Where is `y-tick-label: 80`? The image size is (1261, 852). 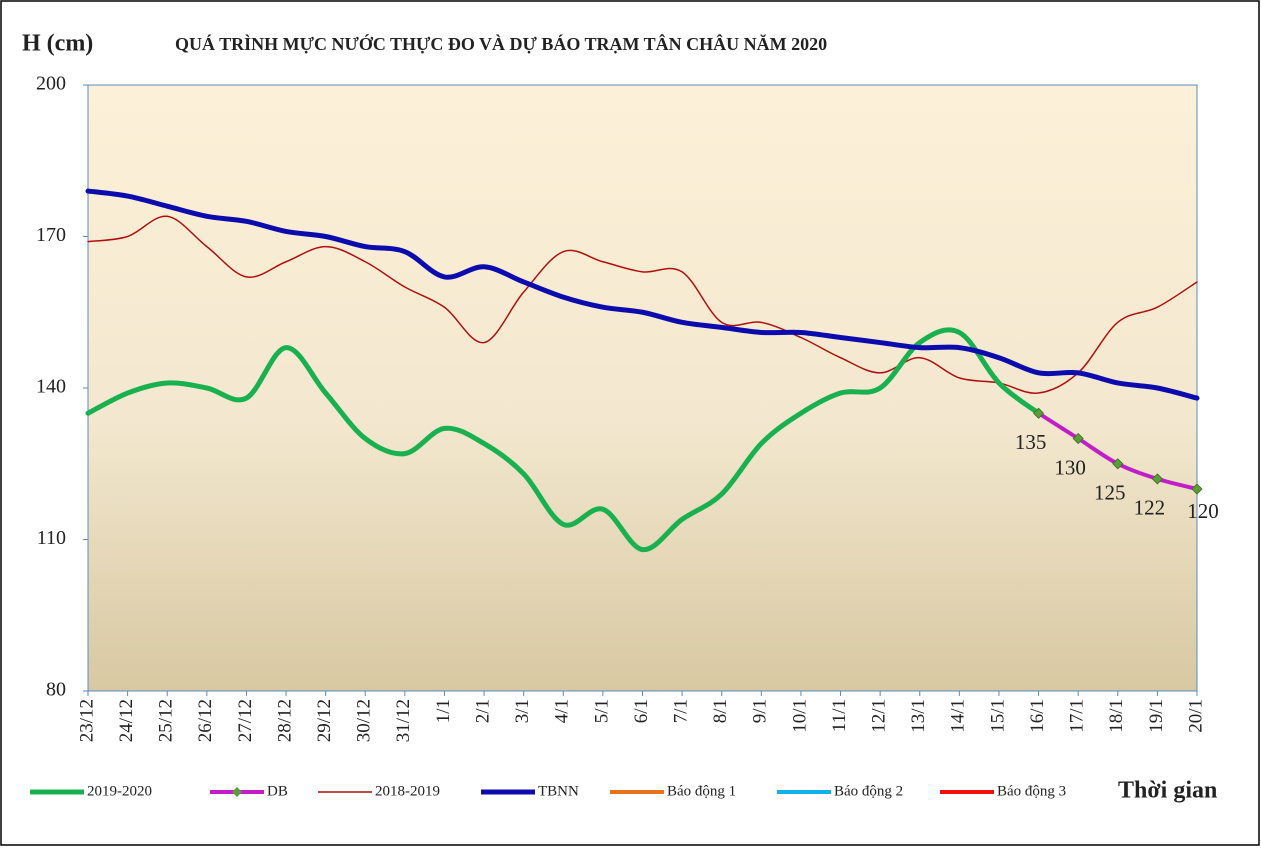 y-tick-label: 80 is located at coordinates (56, 690).